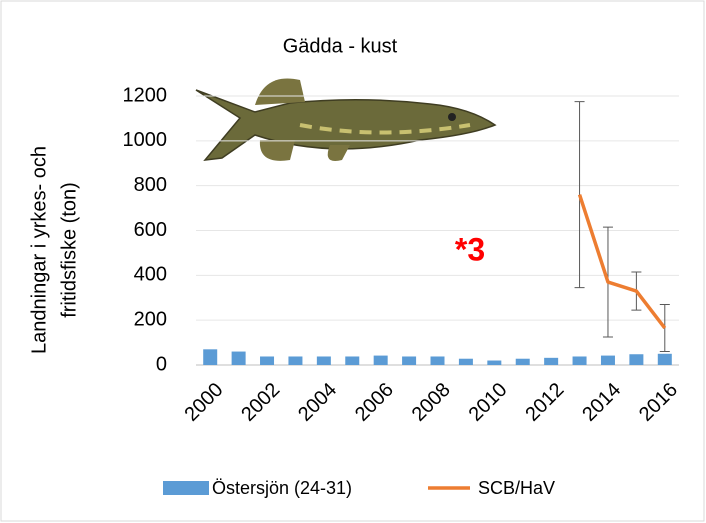  I want to click on y-tick-label: 800, so click(150, 185).